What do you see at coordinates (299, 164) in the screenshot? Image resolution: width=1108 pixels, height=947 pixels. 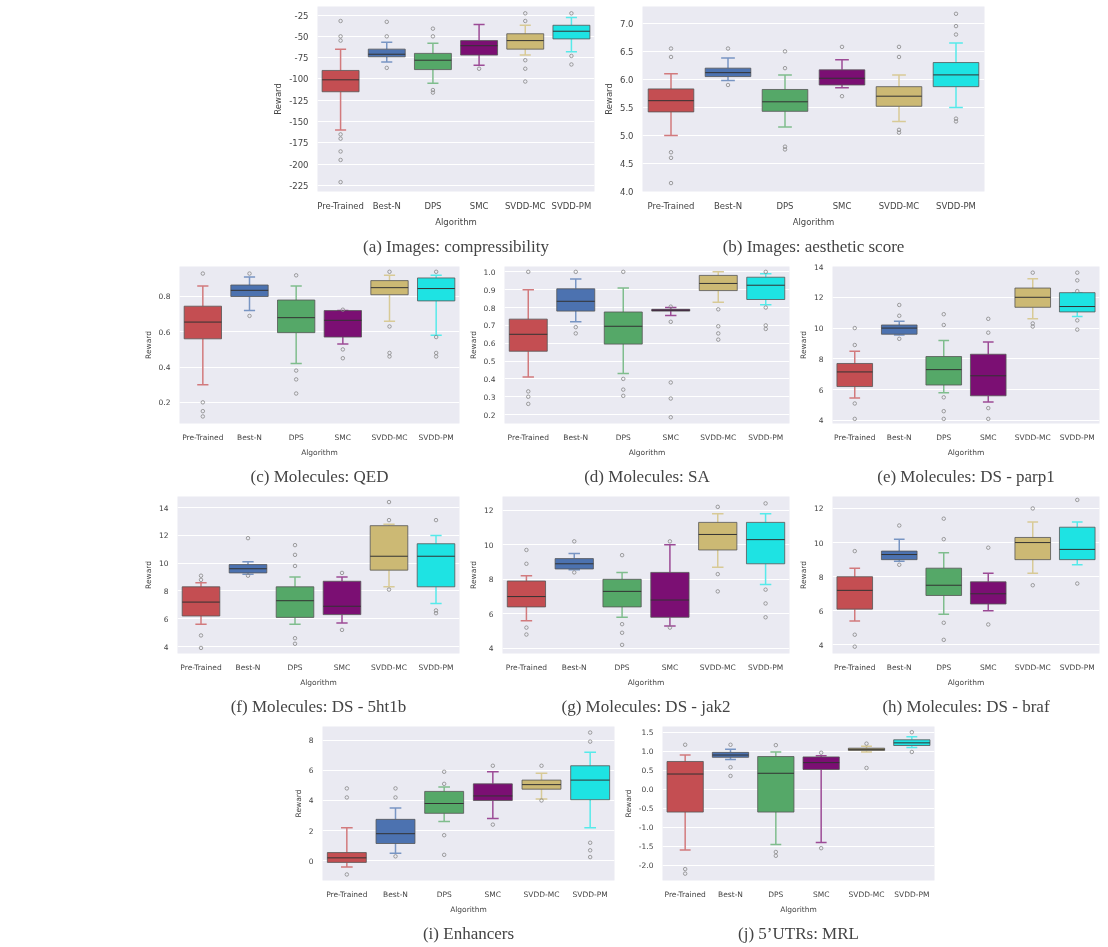 I see `y-tick-label: -200` at bounding box center [299, 164].